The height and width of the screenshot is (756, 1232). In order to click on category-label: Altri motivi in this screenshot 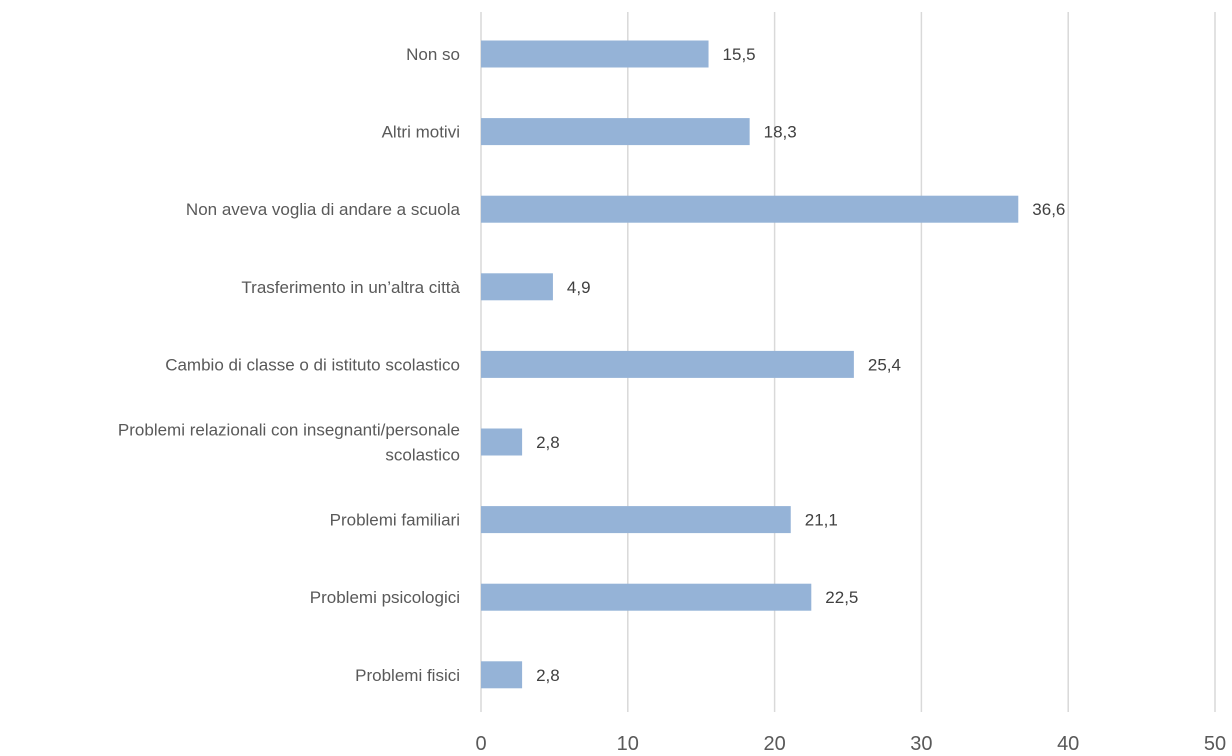, I will do `click(421, 132)`.